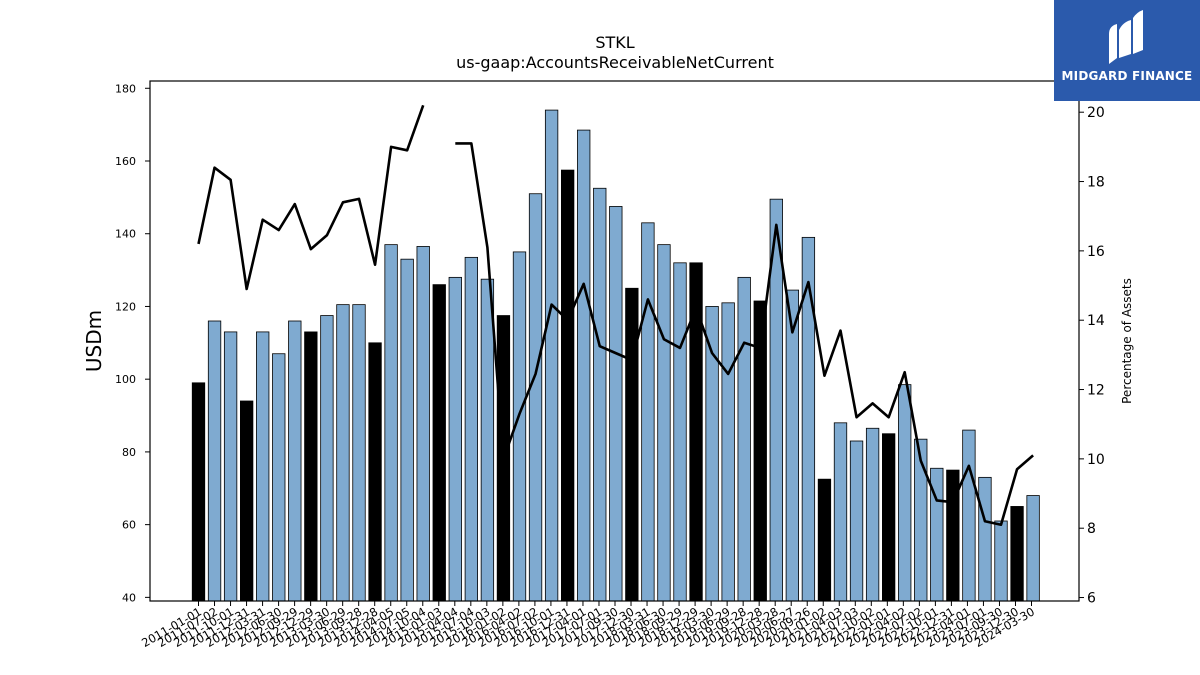 The height and width of the screenshot is (675, 1200). What do you see at coordinates (125, 306) in the screenshot?
I see `y-tick-label: 120` at bounding box center [125, 306].